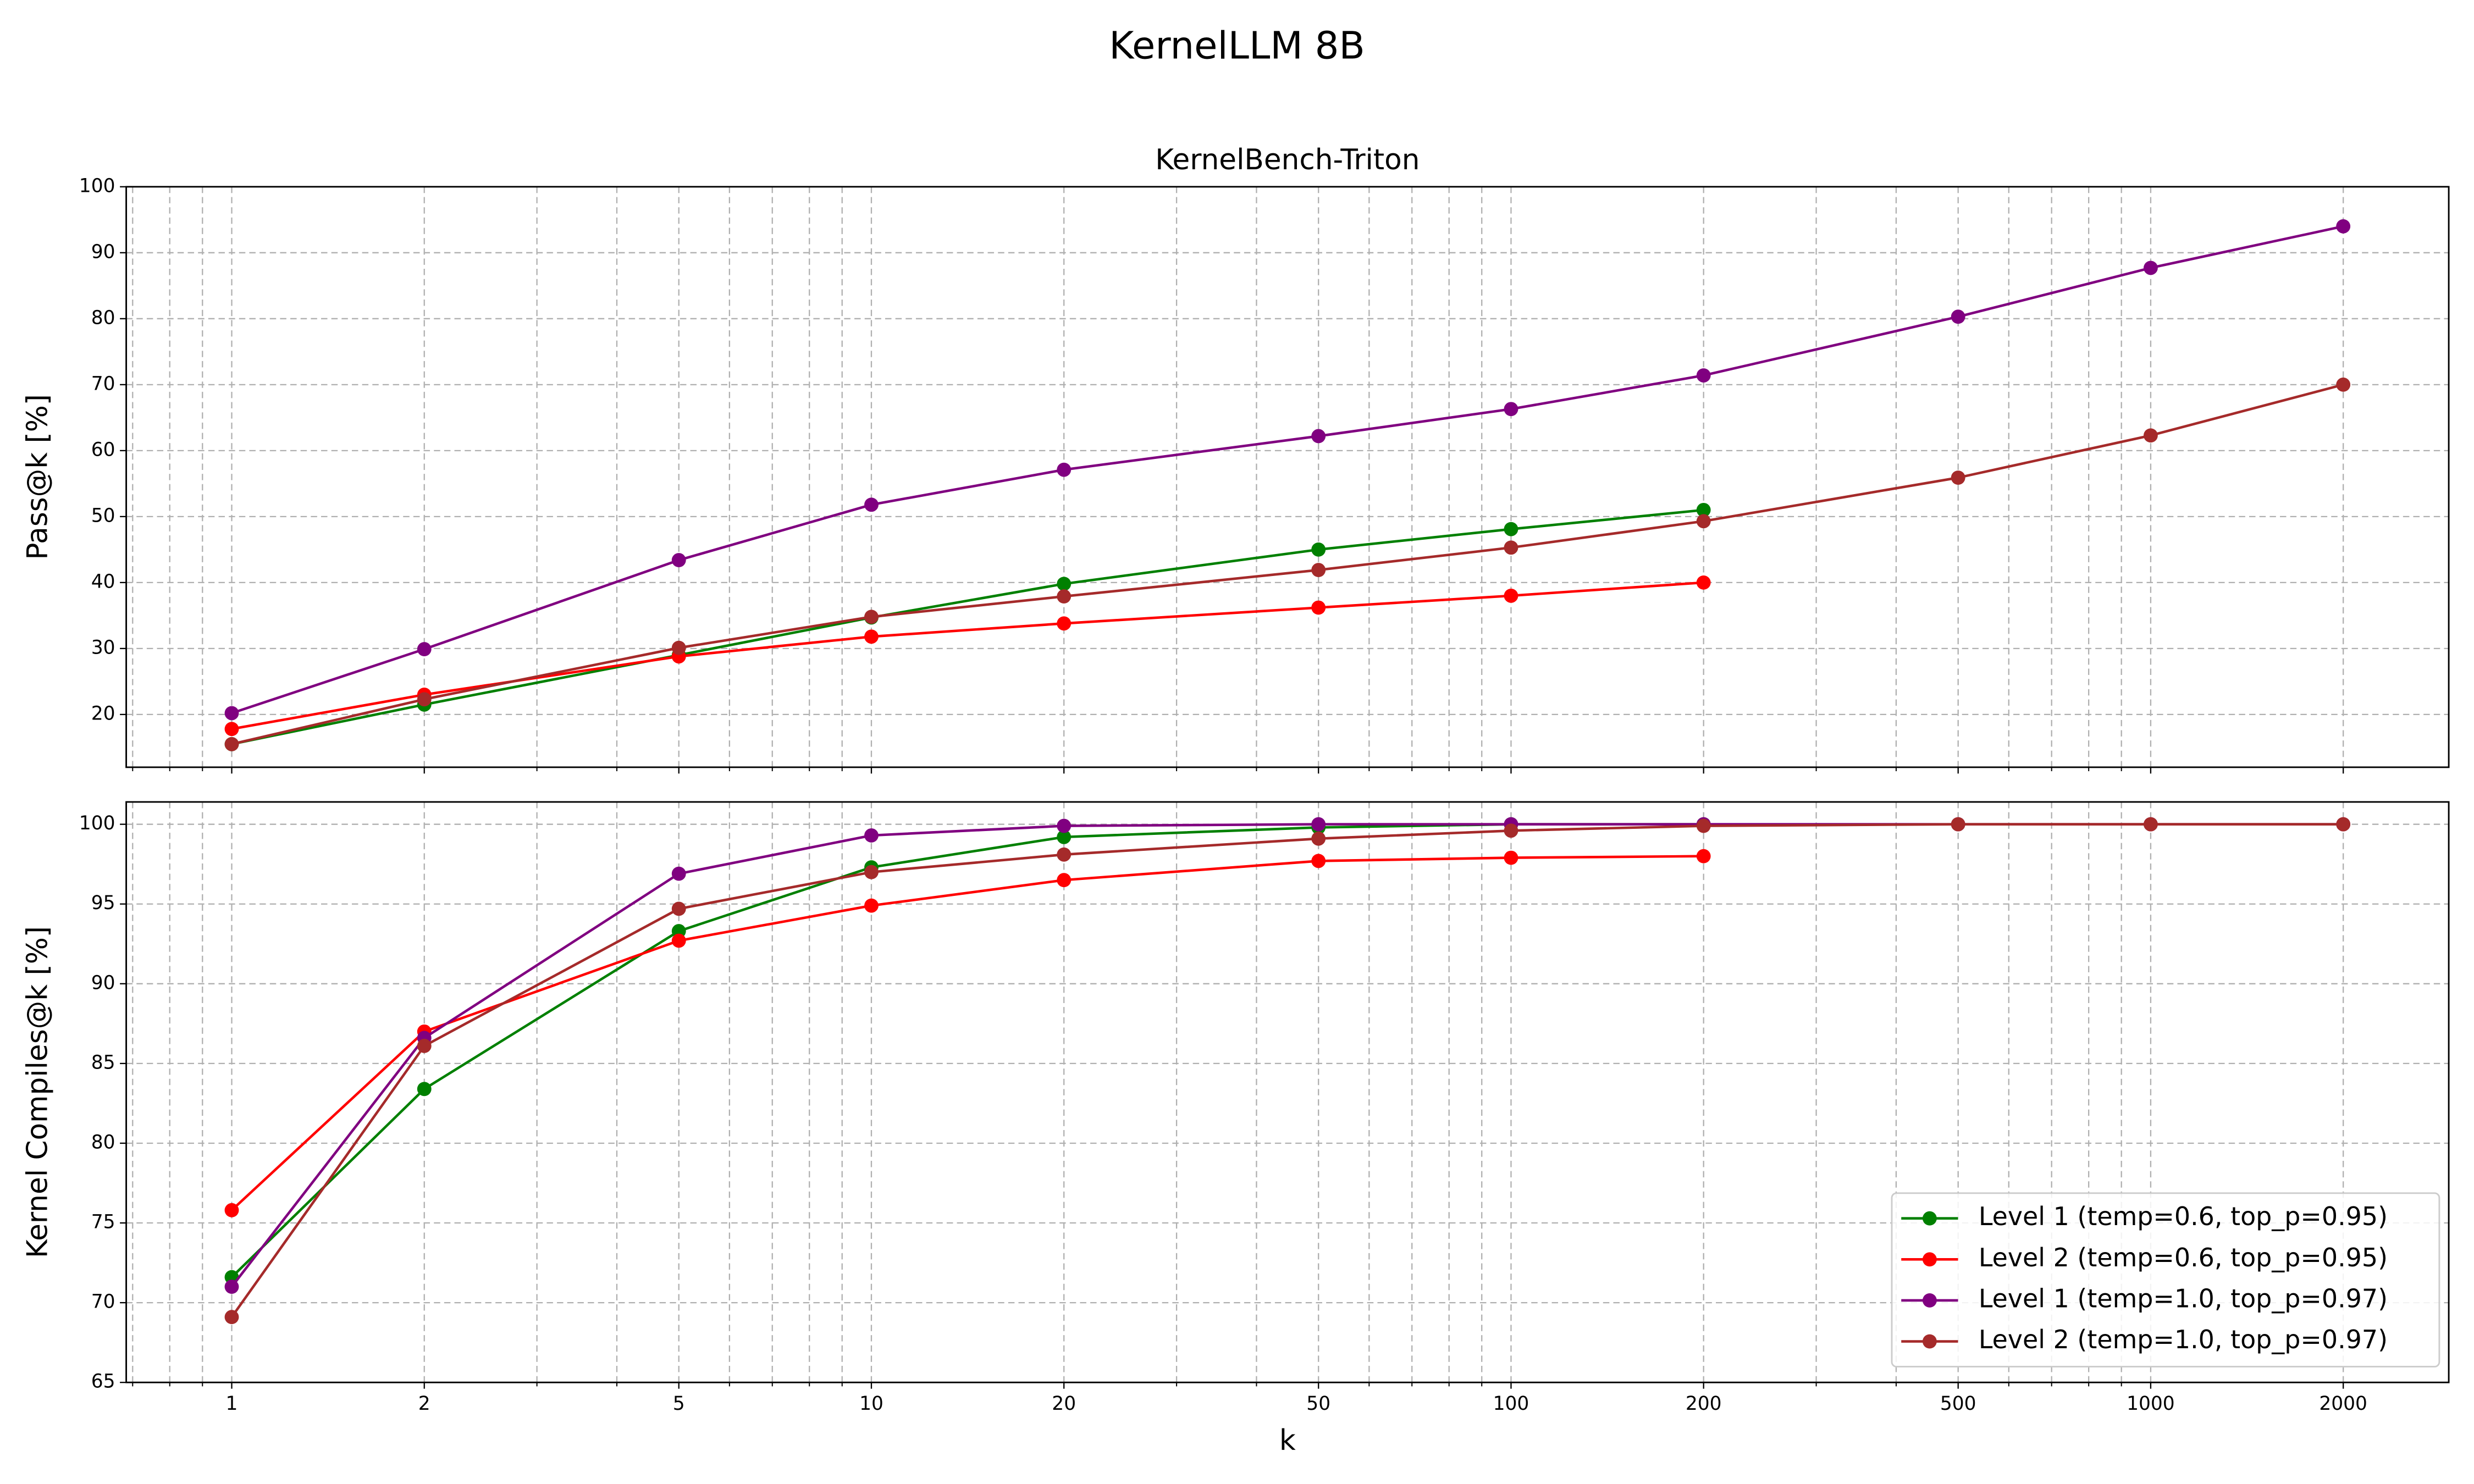  I want to click on y-tick-label: 40, so click(103, 582).